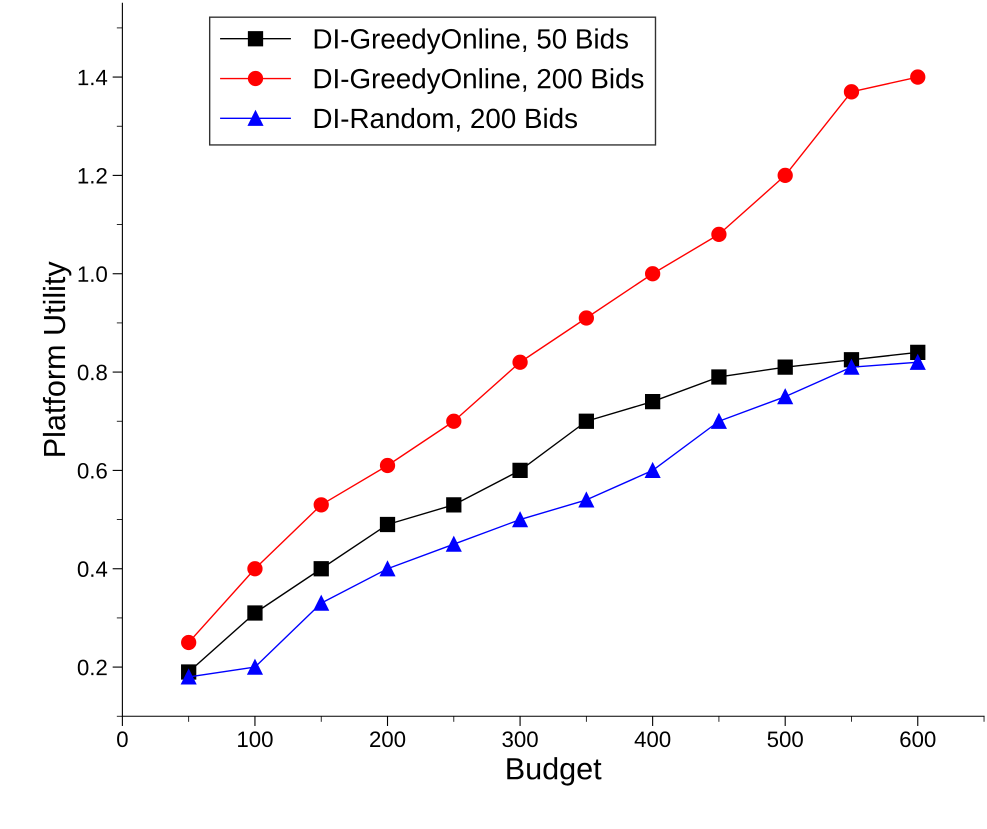  What do you see at coordinates (255, 739) in the screenshot?
I see `x-tick-label: 100` at bounding box center [255, 739].